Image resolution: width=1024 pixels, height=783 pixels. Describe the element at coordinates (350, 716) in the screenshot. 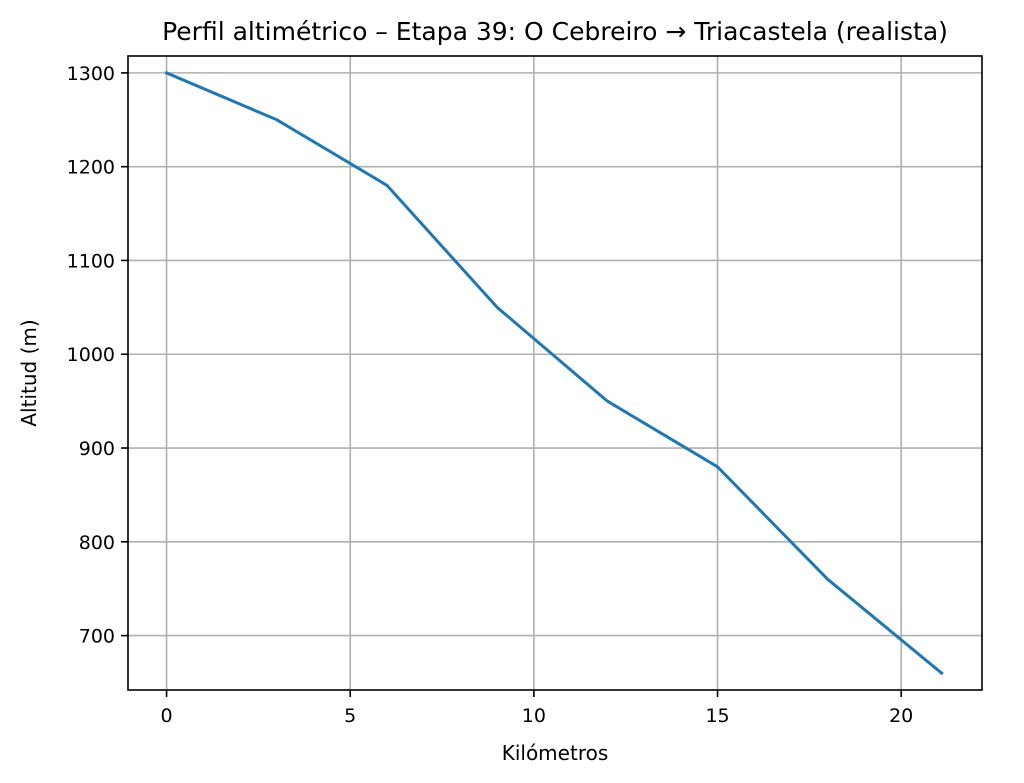

I see `x-tick-label: 5` at that location.